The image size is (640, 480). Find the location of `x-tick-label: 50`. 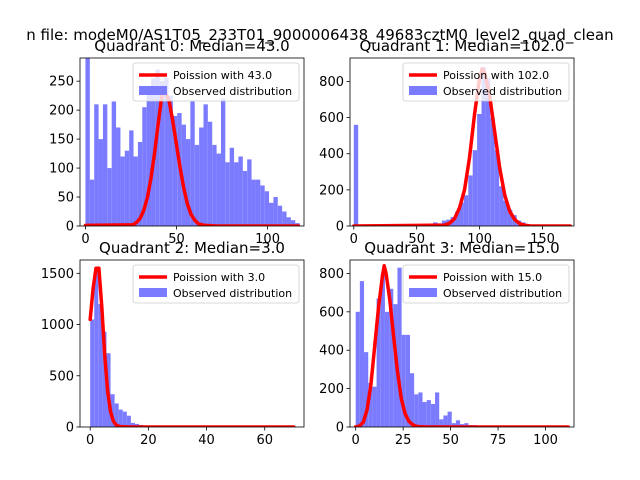

x-tick-label: 50 is located at coordinates (450, 440).